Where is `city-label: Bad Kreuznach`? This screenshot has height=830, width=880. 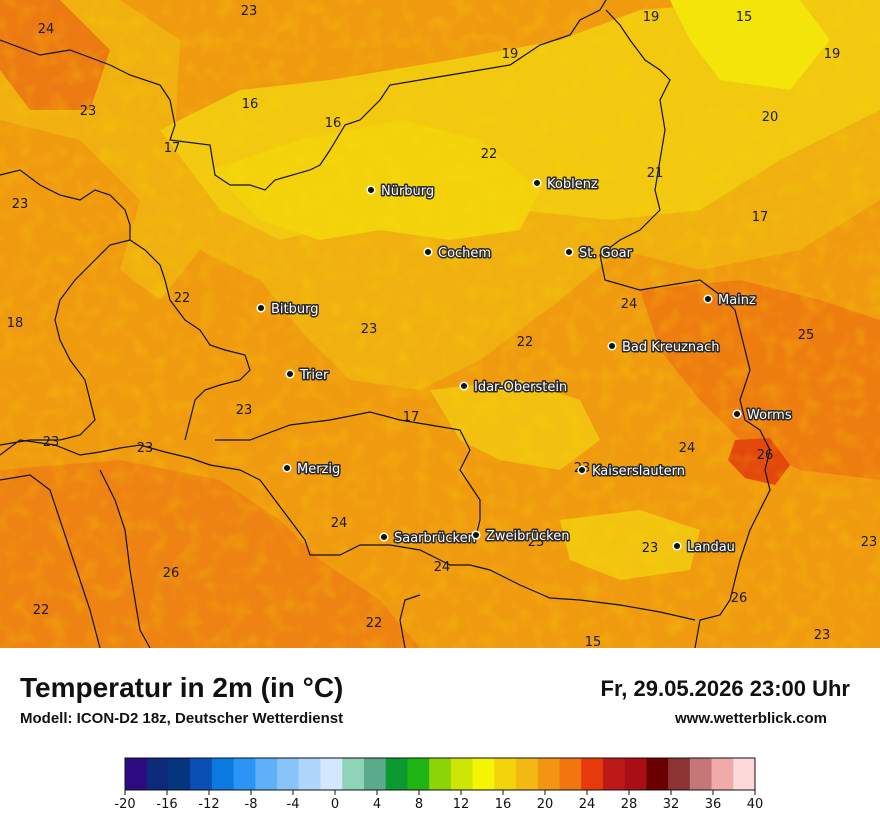
city-label: Bad Kreuznach is located at coordinates (671, 347).